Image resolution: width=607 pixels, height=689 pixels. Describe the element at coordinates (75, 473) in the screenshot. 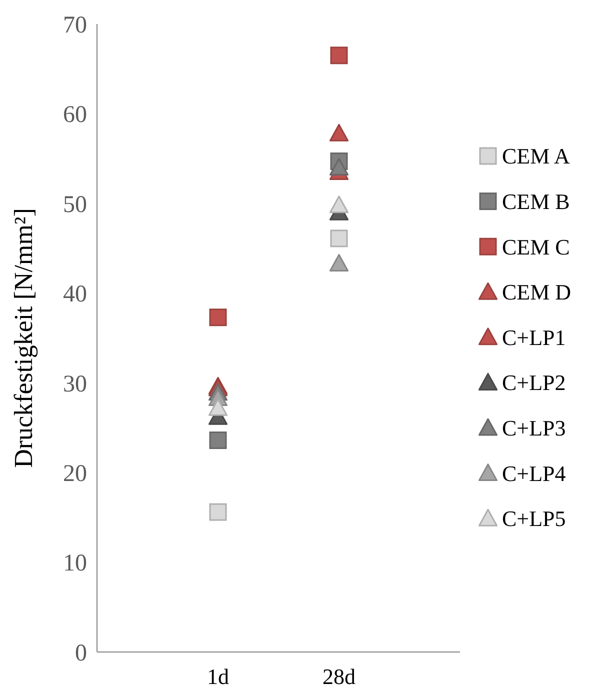

I see `y-tick-label: 20` at that location.